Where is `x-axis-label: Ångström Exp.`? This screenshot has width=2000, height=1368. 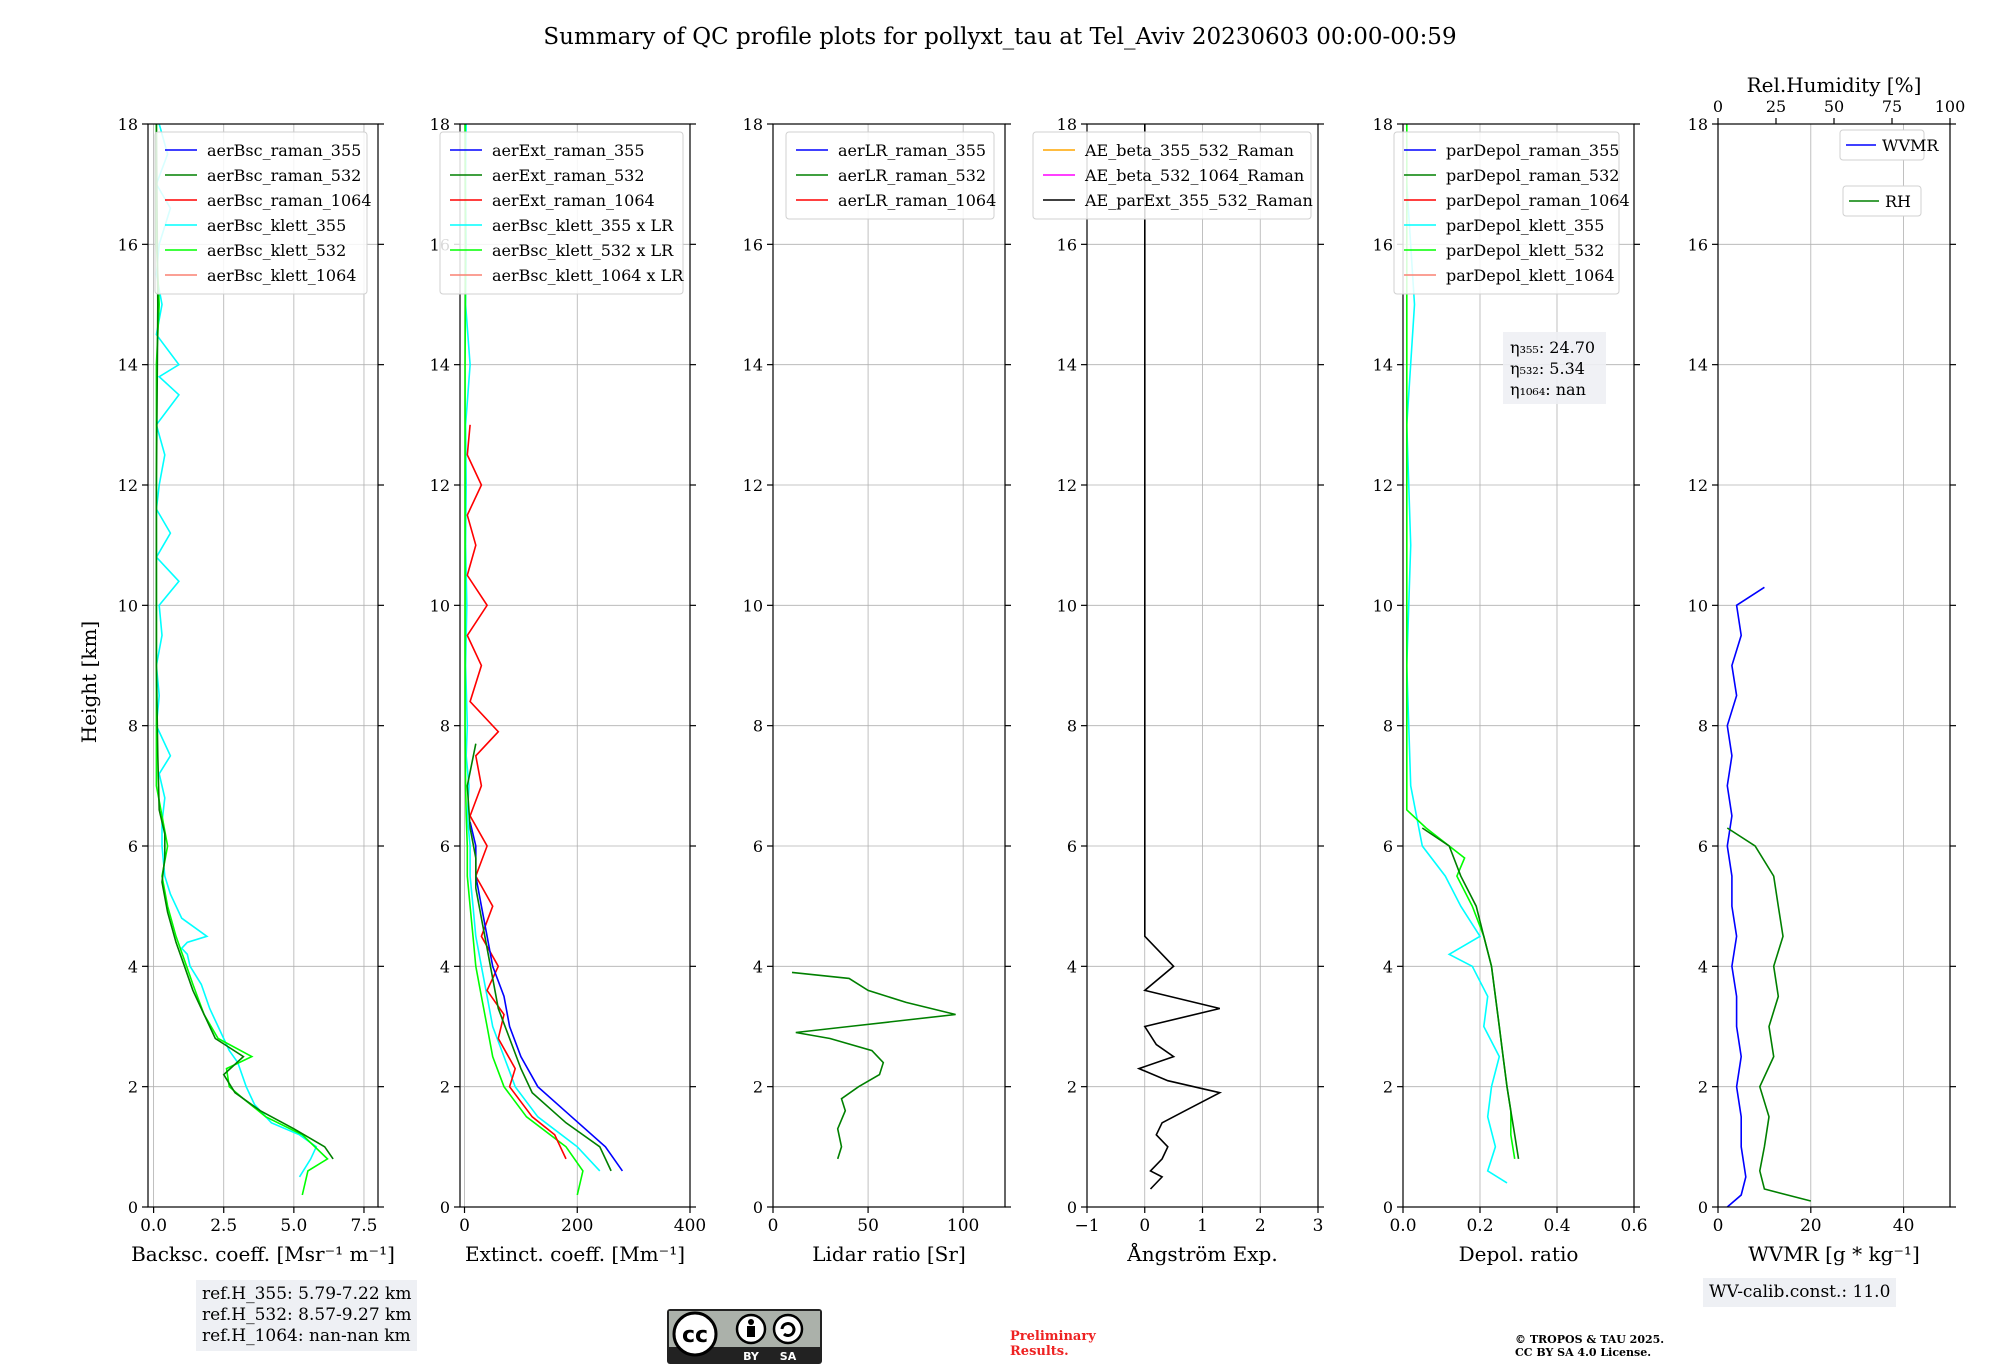 x-axis-label: Ångström Exp. is located at coordinates (1201, 1253).